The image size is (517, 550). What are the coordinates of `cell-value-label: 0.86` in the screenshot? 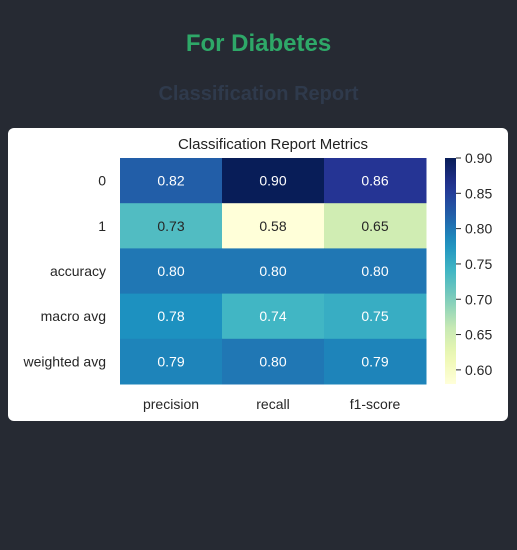 It's located at (374, 181).